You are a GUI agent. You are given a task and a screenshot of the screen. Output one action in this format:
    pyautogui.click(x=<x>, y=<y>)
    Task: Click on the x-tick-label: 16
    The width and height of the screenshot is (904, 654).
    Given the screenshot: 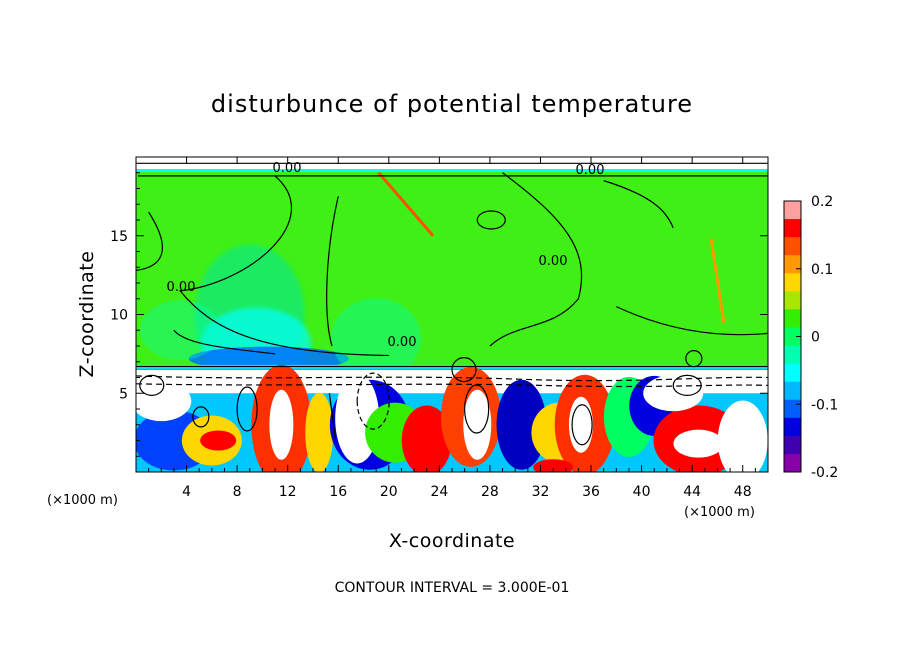 What is the action you would take?
    pyautogui.click(x=338, y=492)
    